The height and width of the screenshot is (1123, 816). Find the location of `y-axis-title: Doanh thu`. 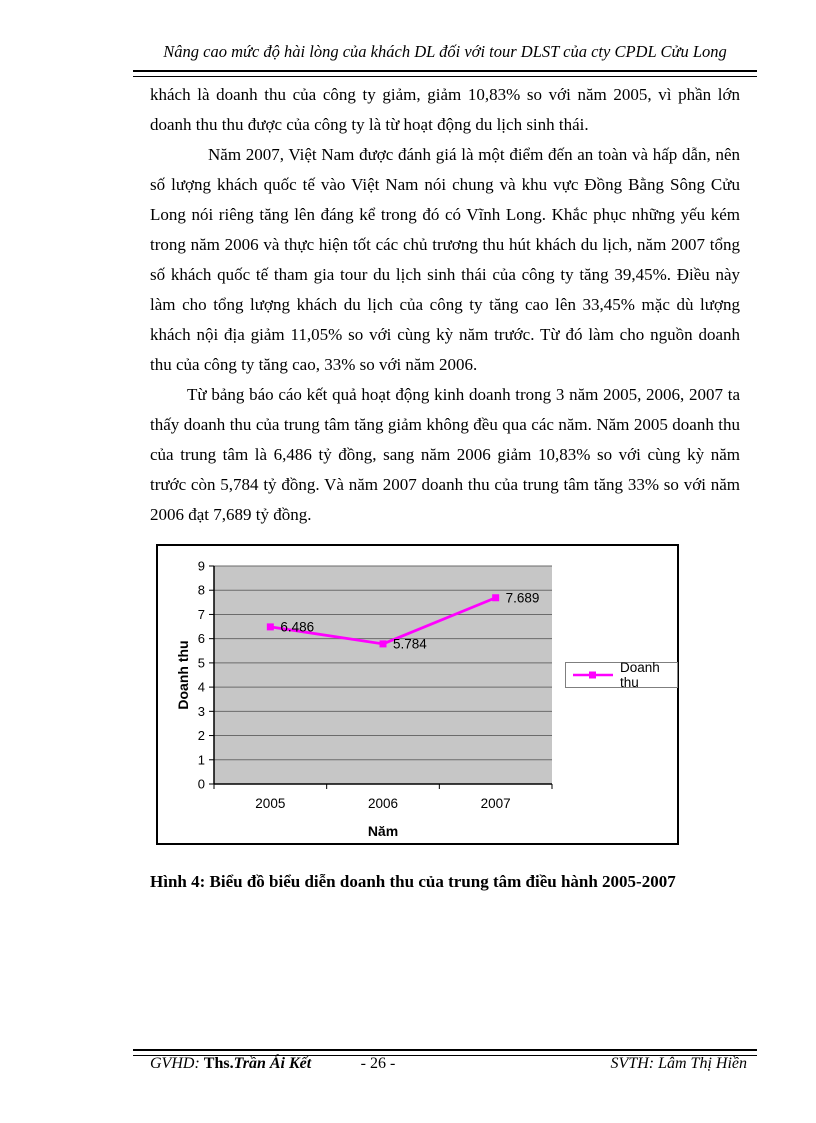

y-axis-title: Doanh thu is located at coordinates (183, 674).